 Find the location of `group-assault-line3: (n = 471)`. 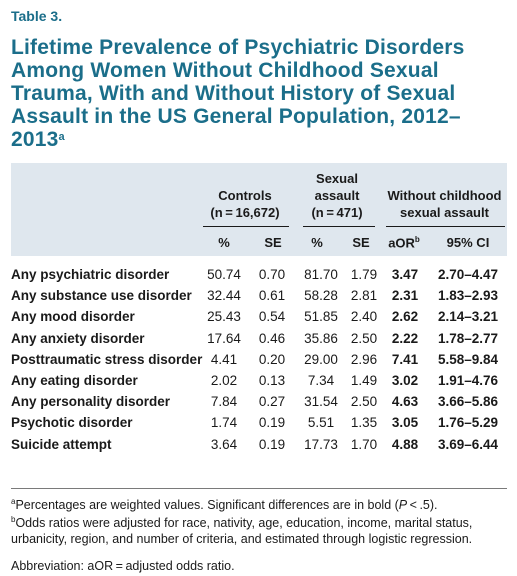

group-assault-line3: (n = 471) is located at coordinates (337, 212).